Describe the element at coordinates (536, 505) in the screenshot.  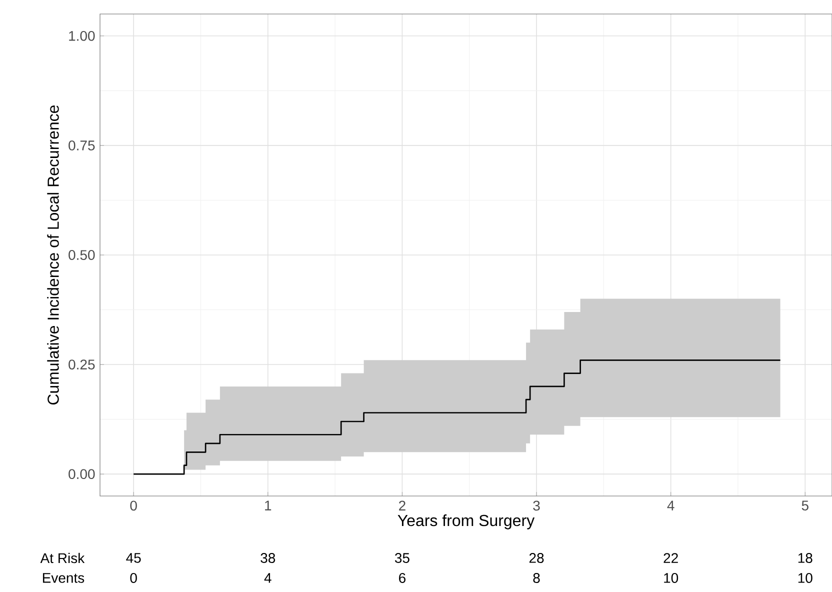
I see `x-tick-label: 3` at that location.